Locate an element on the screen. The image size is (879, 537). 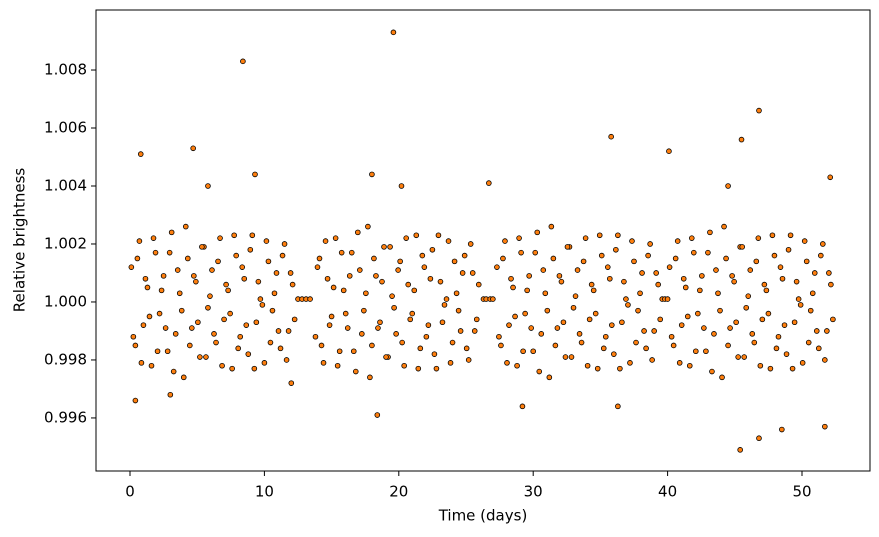
y-tick-label: 1.002 is located at coordinates (65, 243).